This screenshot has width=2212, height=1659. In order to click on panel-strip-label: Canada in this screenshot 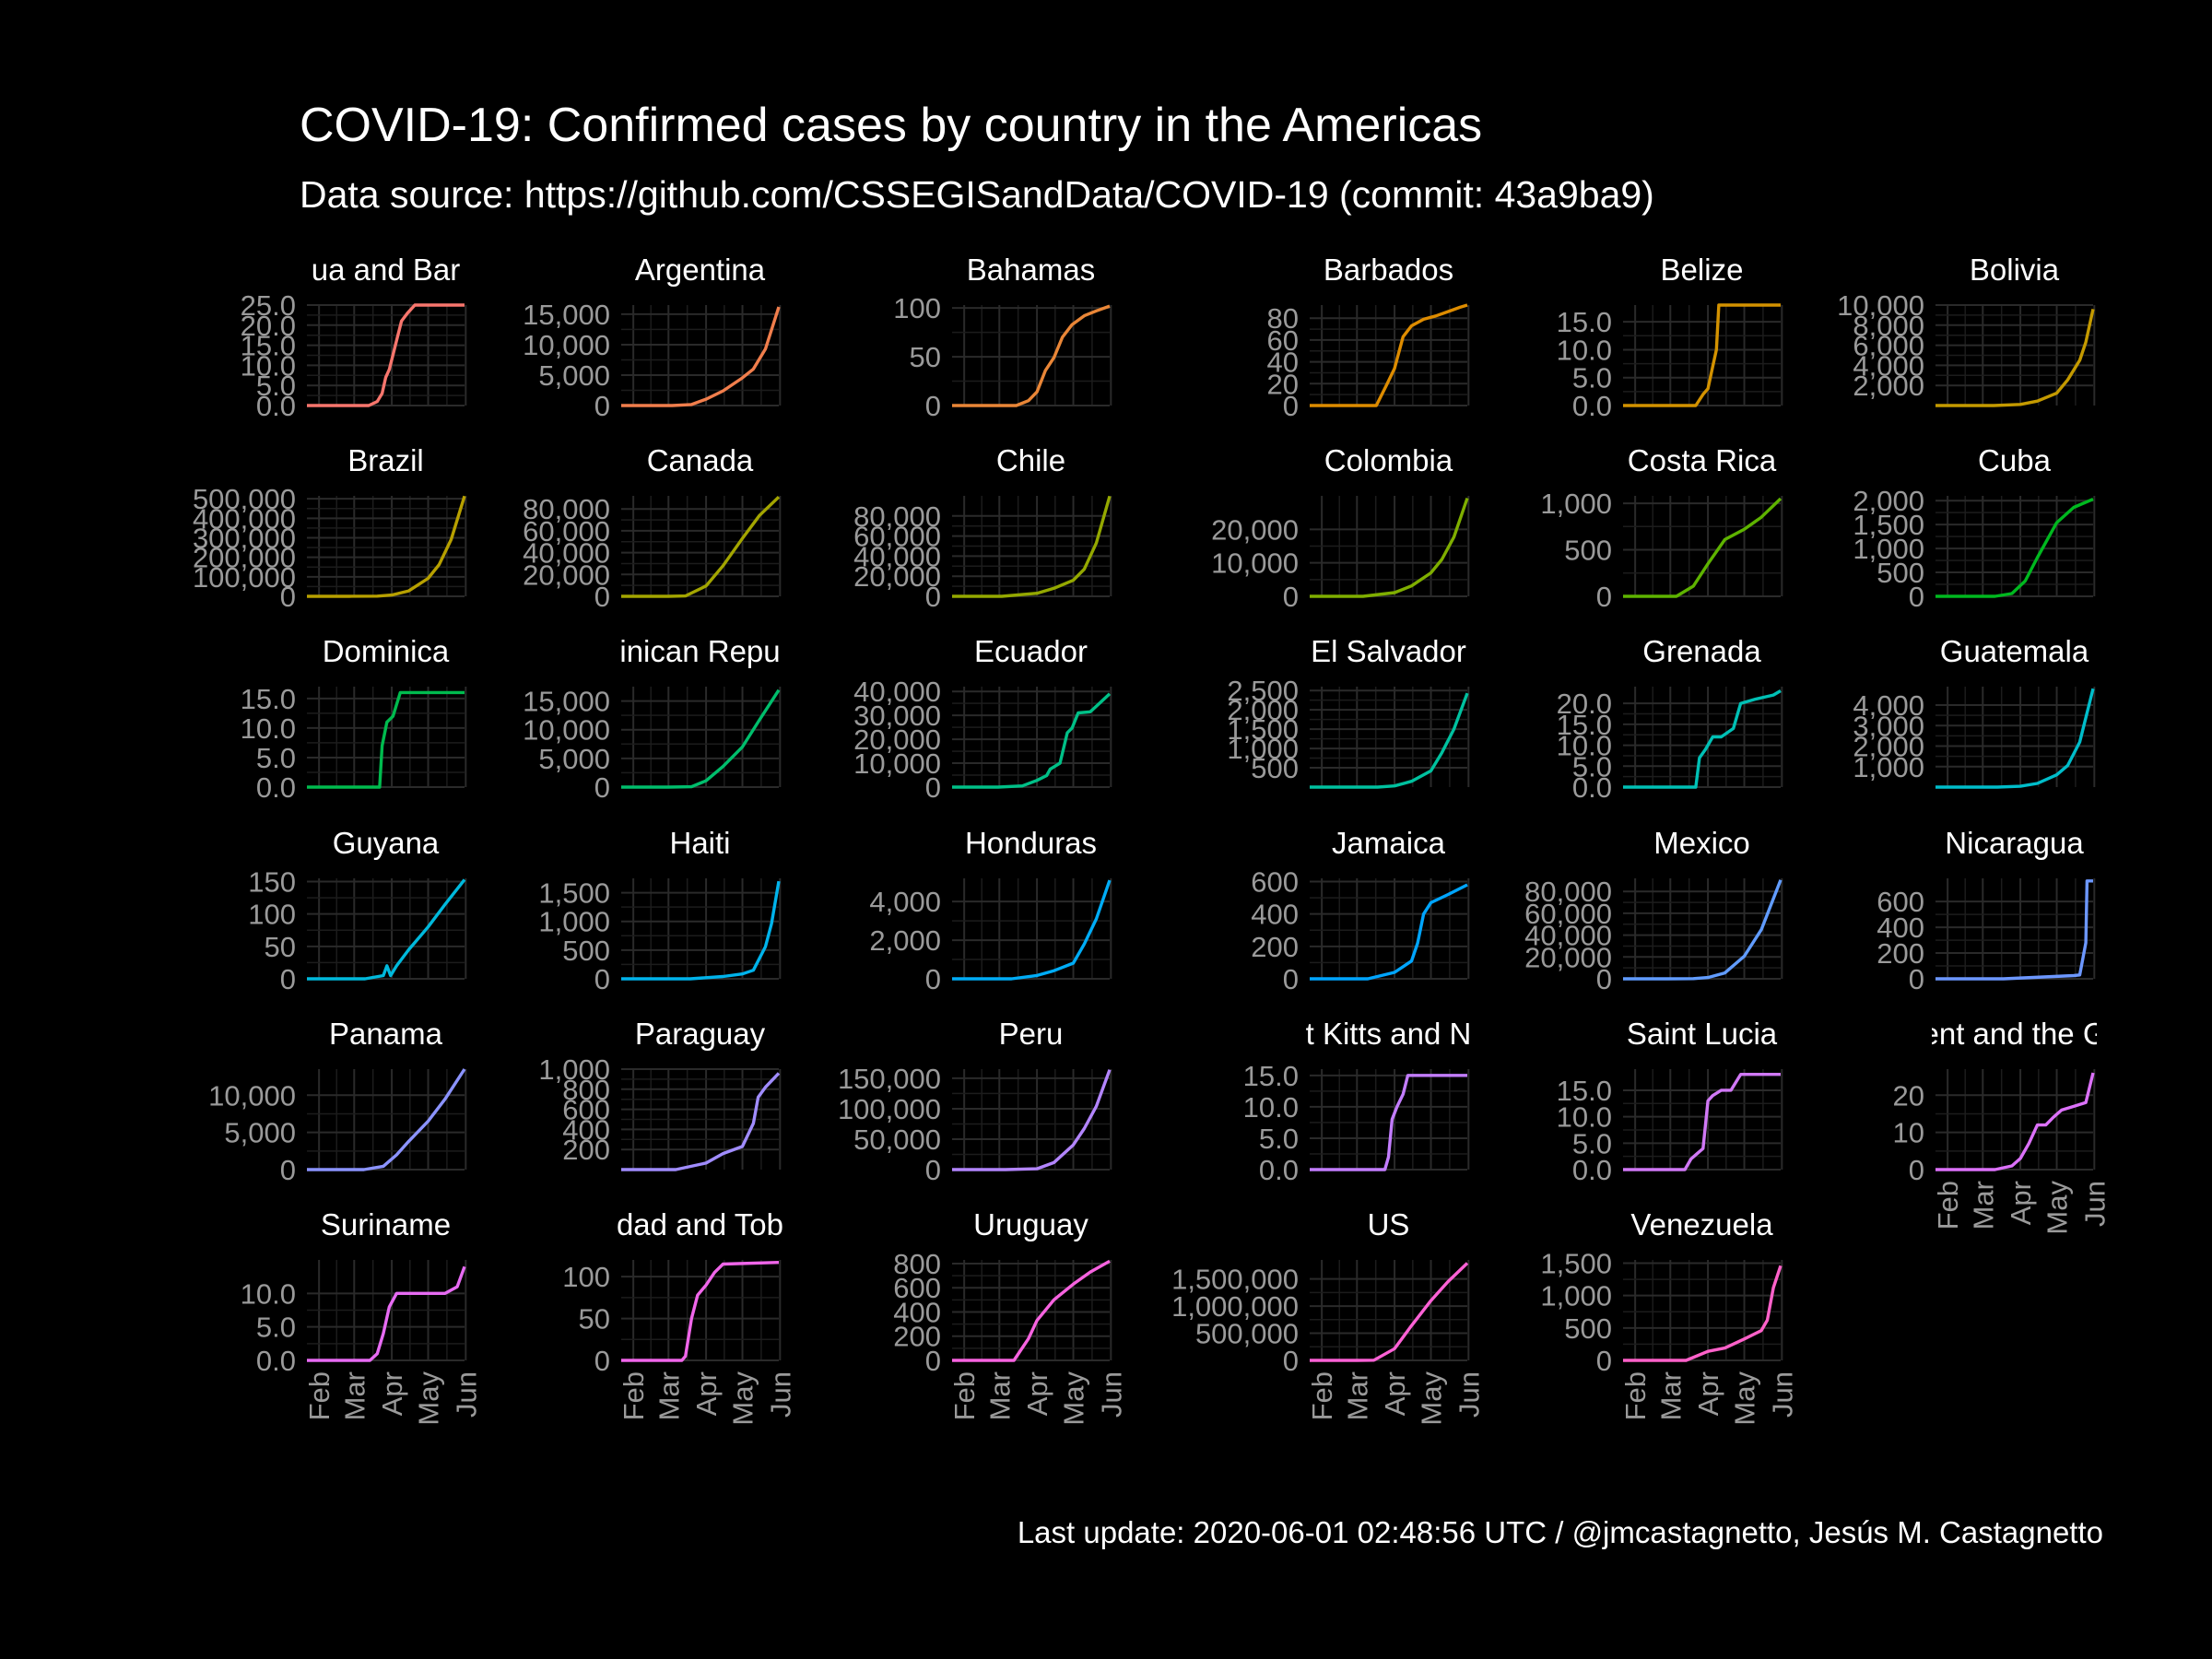, I will do `click(700, 460)`.